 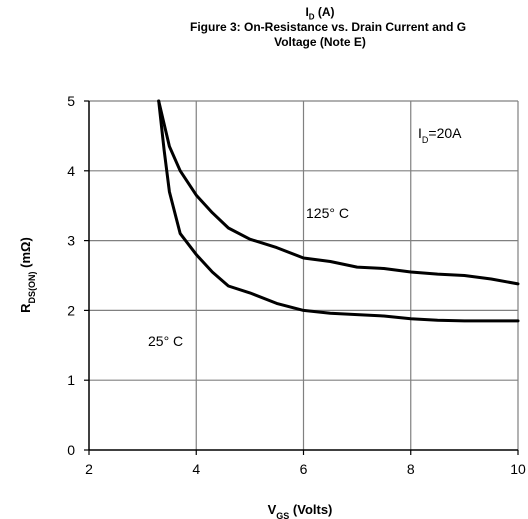 I want to click on y-tick-labels: 0 1 2 3 4 5, so click(x=71, y=275).